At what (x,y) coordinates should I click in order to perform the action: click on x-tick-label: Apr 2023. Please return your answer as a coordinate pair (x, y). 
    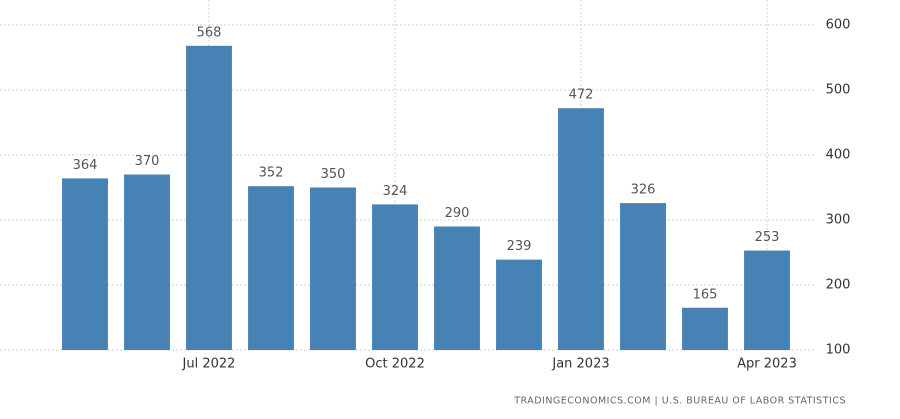
    Looking at the image, I should click on (767, 364).